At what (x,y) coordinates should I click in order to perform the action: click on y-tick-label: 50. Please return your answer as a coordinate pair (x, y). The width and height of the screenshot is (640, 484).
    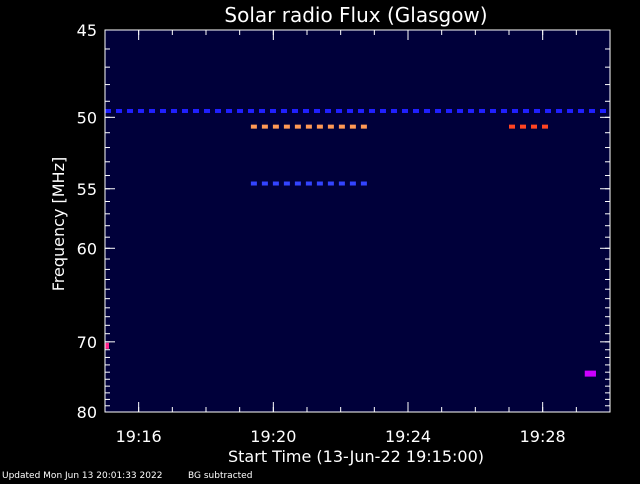
    Looking at the image, I should click on (87, 117).